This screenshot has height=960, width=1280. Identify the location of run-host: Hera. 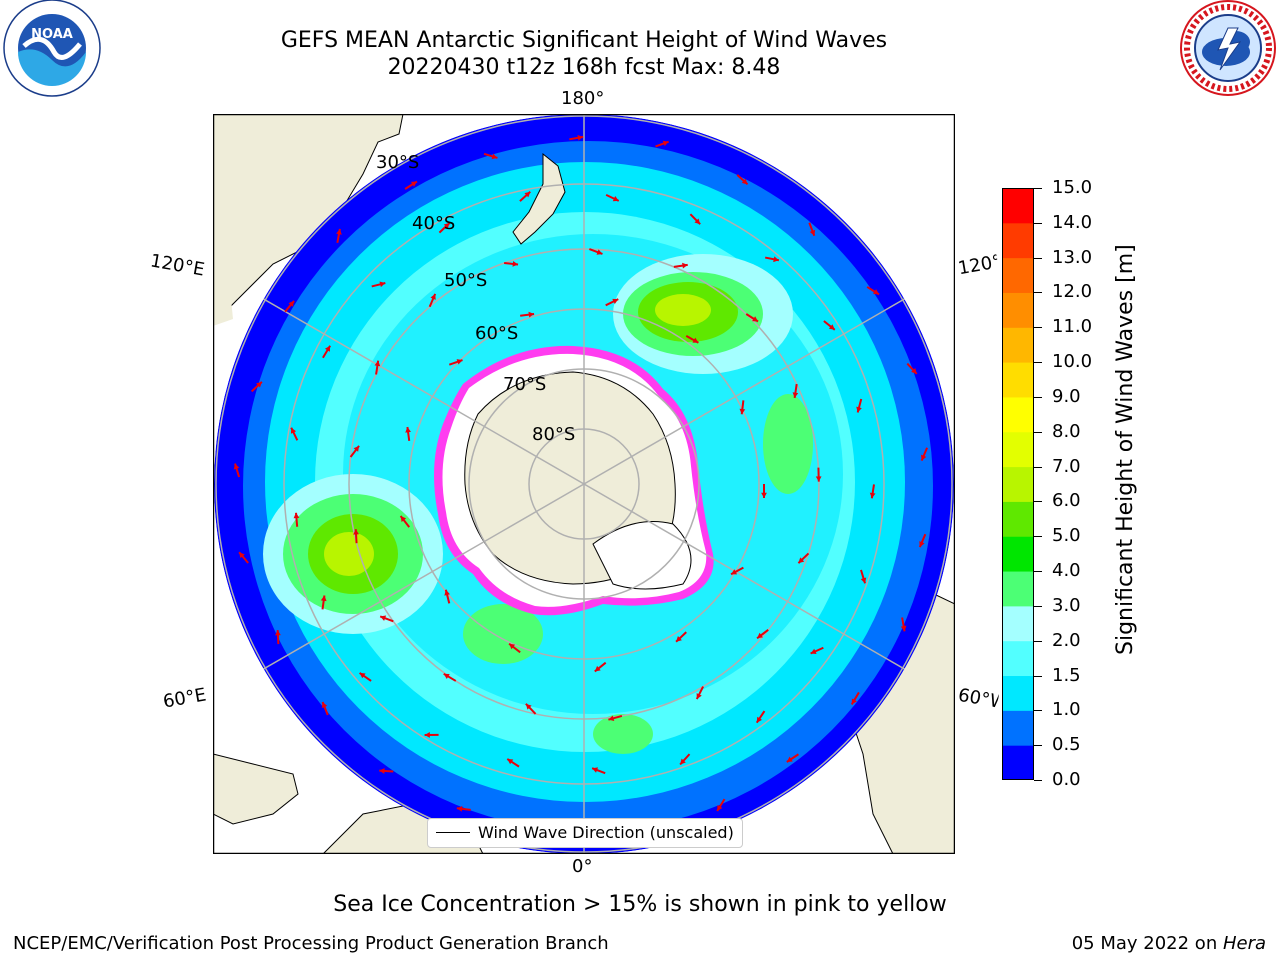
(1244, 943).